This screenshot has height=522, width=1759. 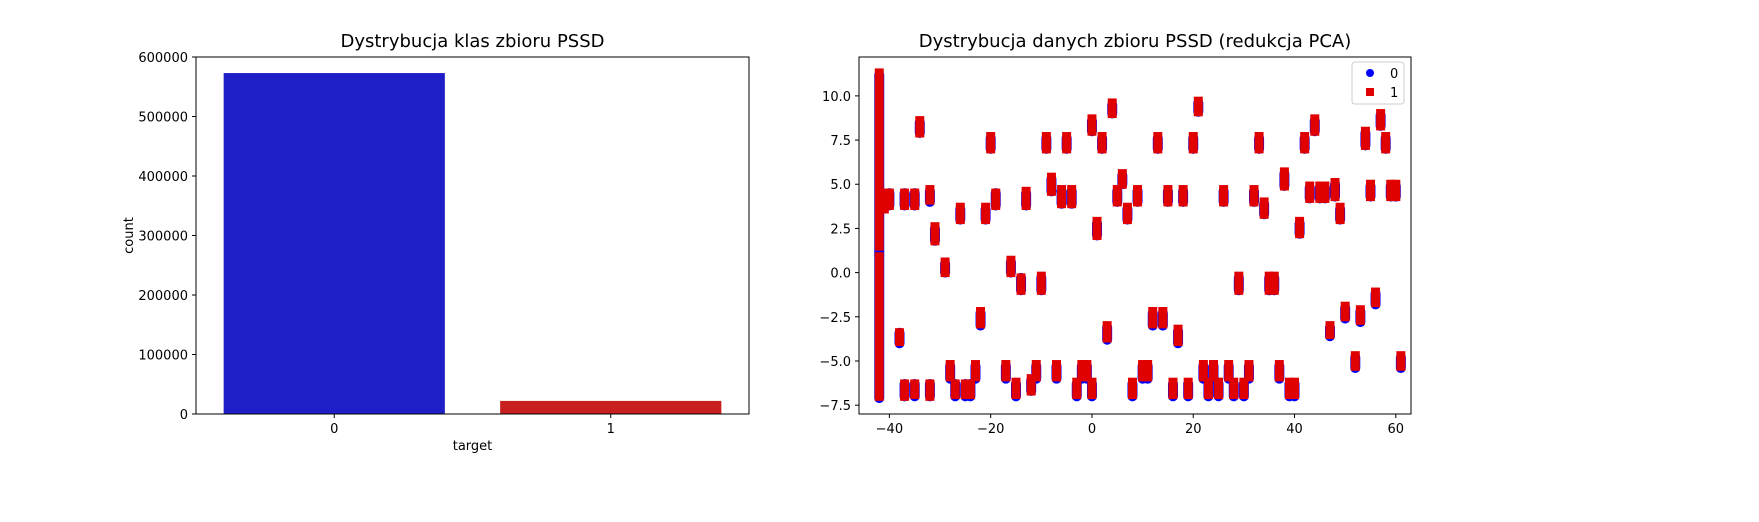 I want to click on bar-y-axis-label: count, so click(x=129, y=235).